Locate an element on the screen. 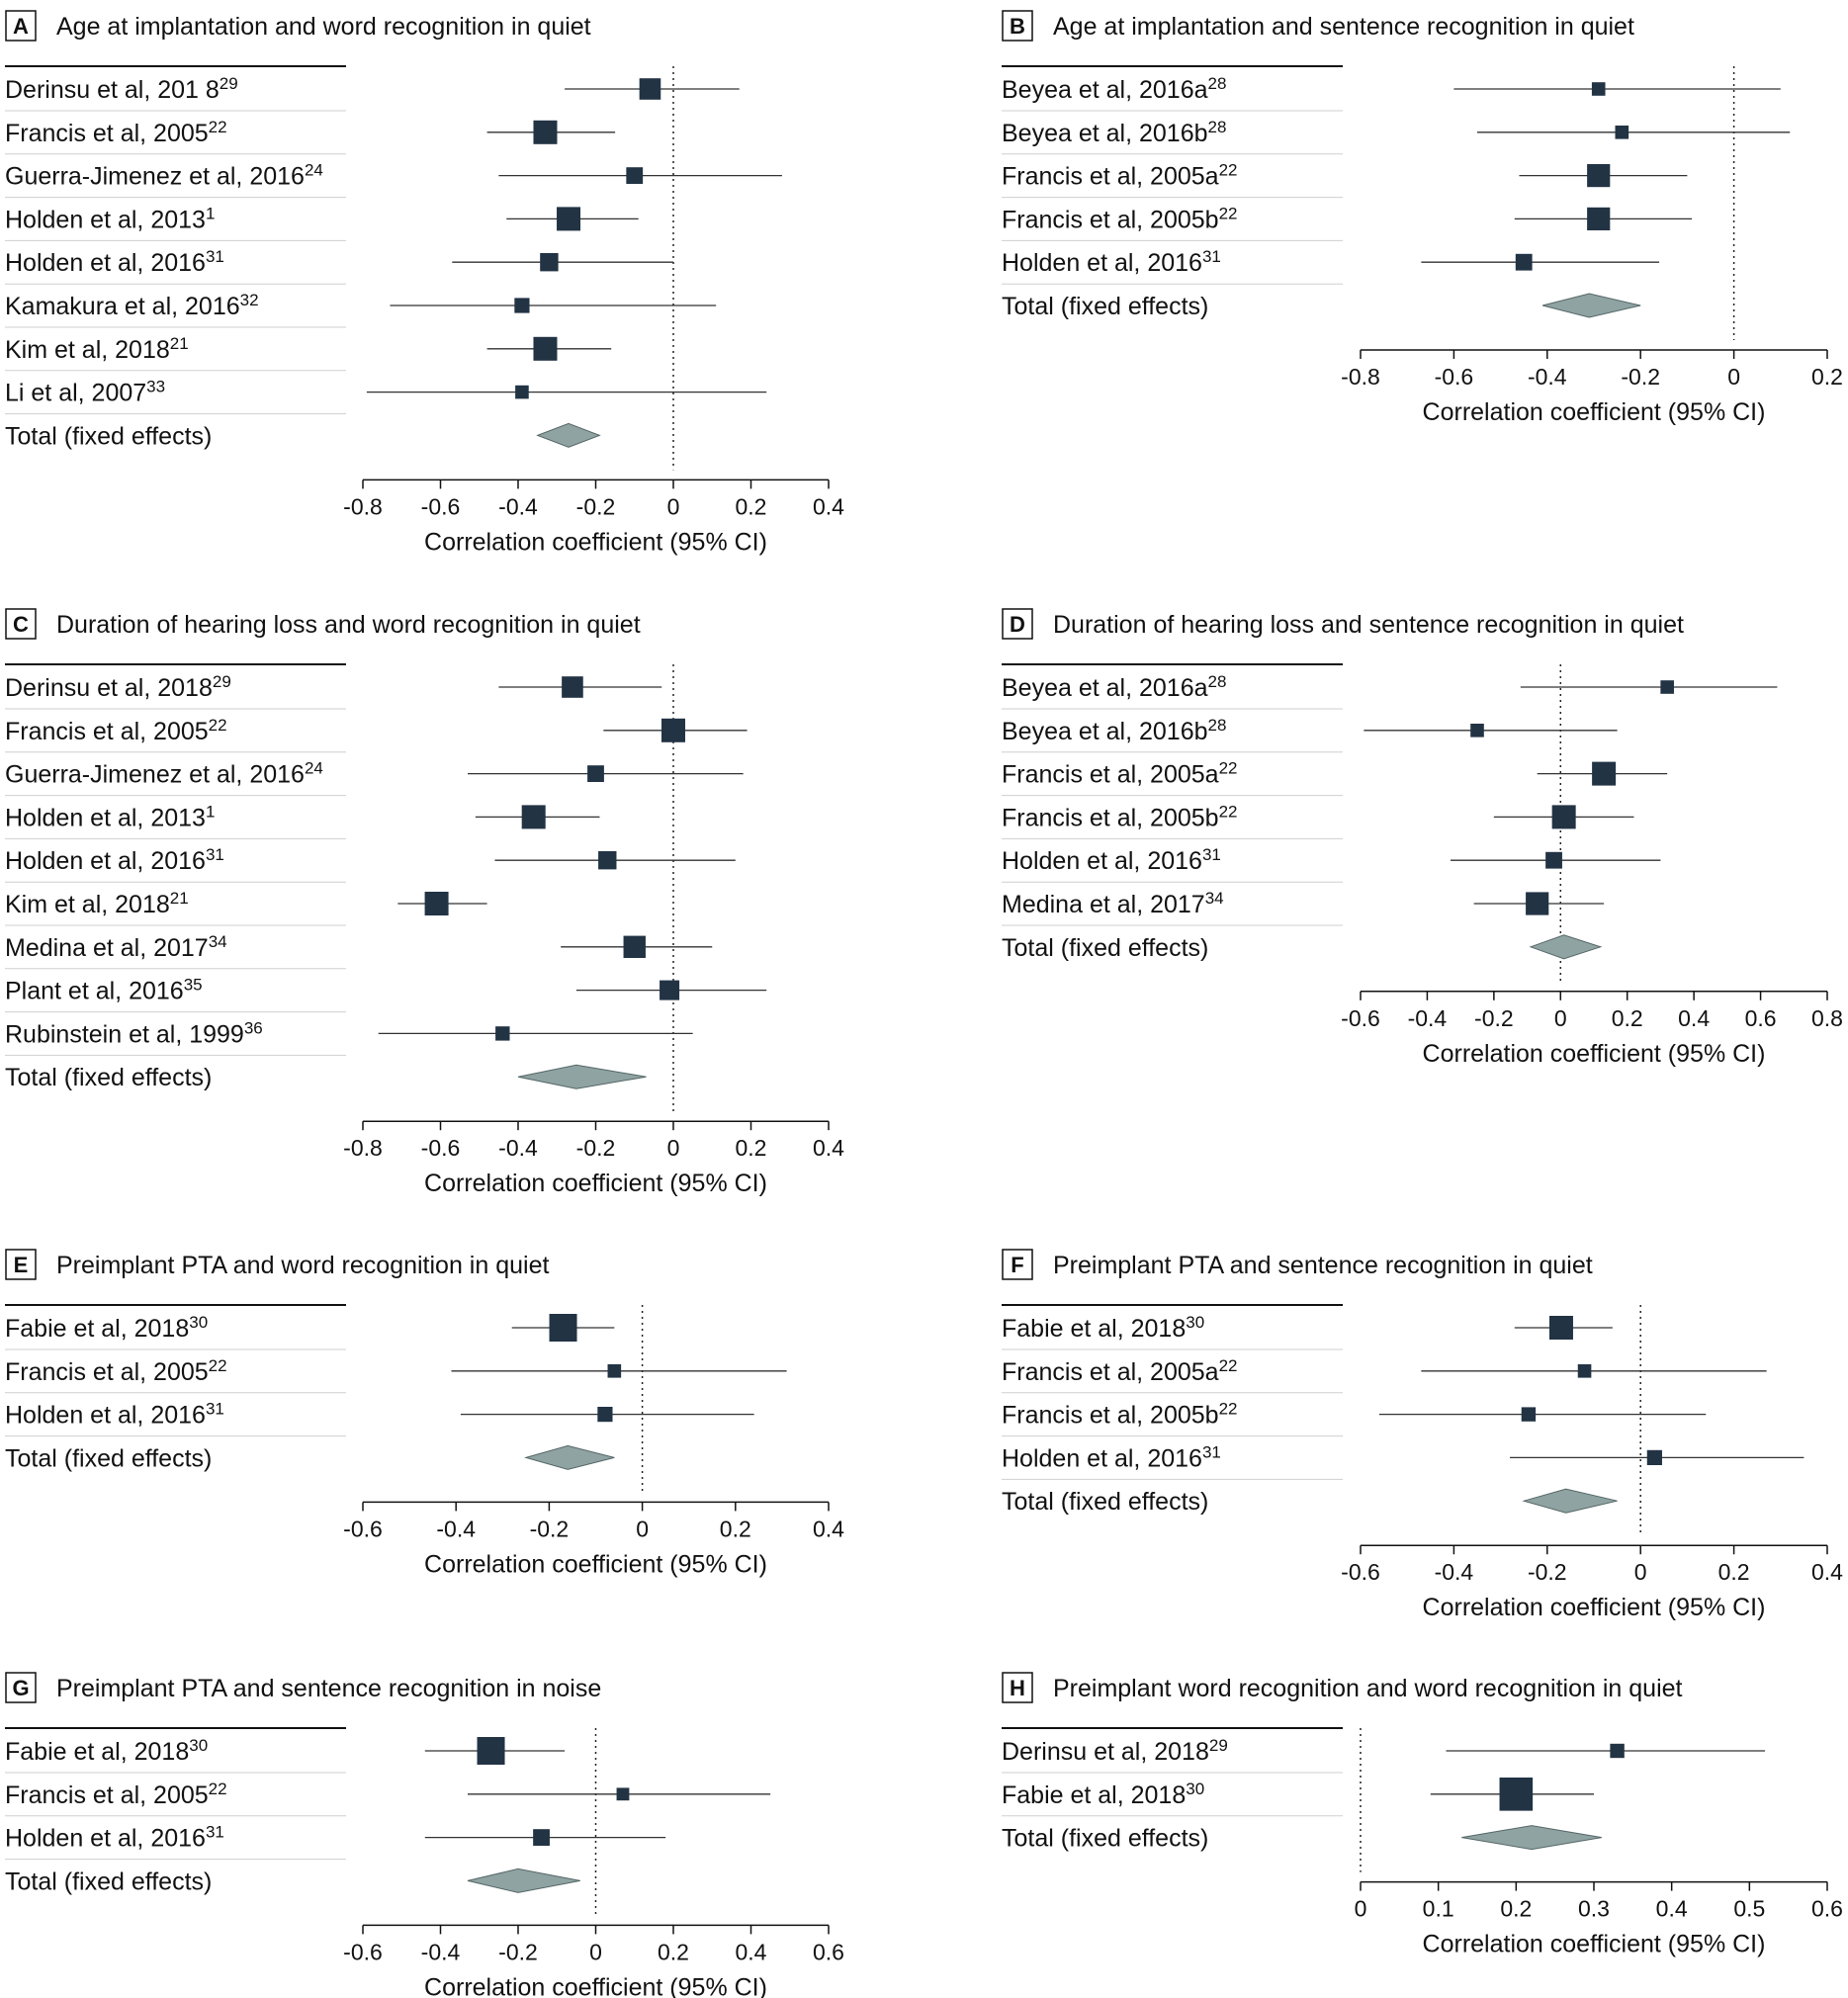 The height and width of the screenshot is (1998, 1848). study-name: Derinsu et al, 2018 is located at coordinates (109, 688).